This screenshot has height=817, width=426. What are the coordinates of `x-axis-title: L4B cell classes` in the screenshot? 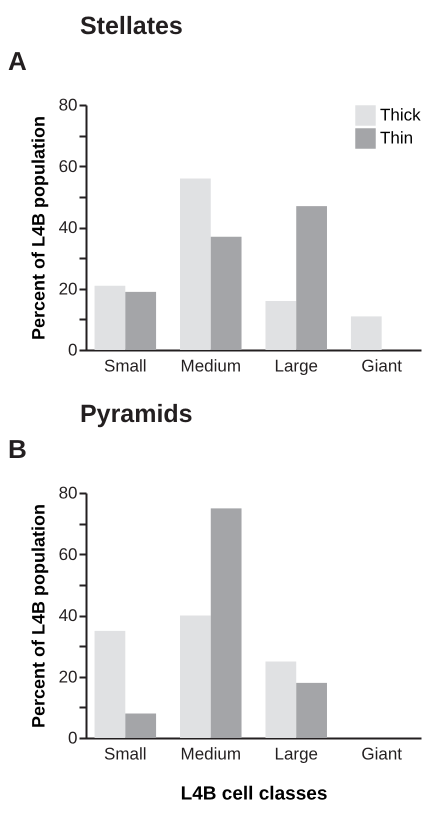 It's located at (254, 794).